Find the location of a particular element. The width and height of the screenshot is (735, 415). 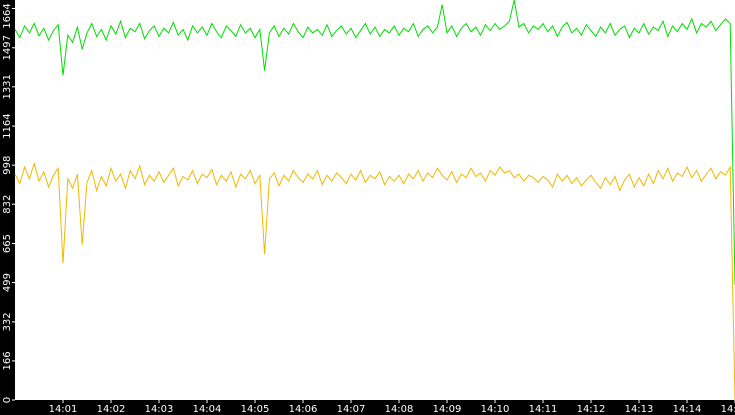

x-tick-label: 14:08 is located at coordinates (399, 409).